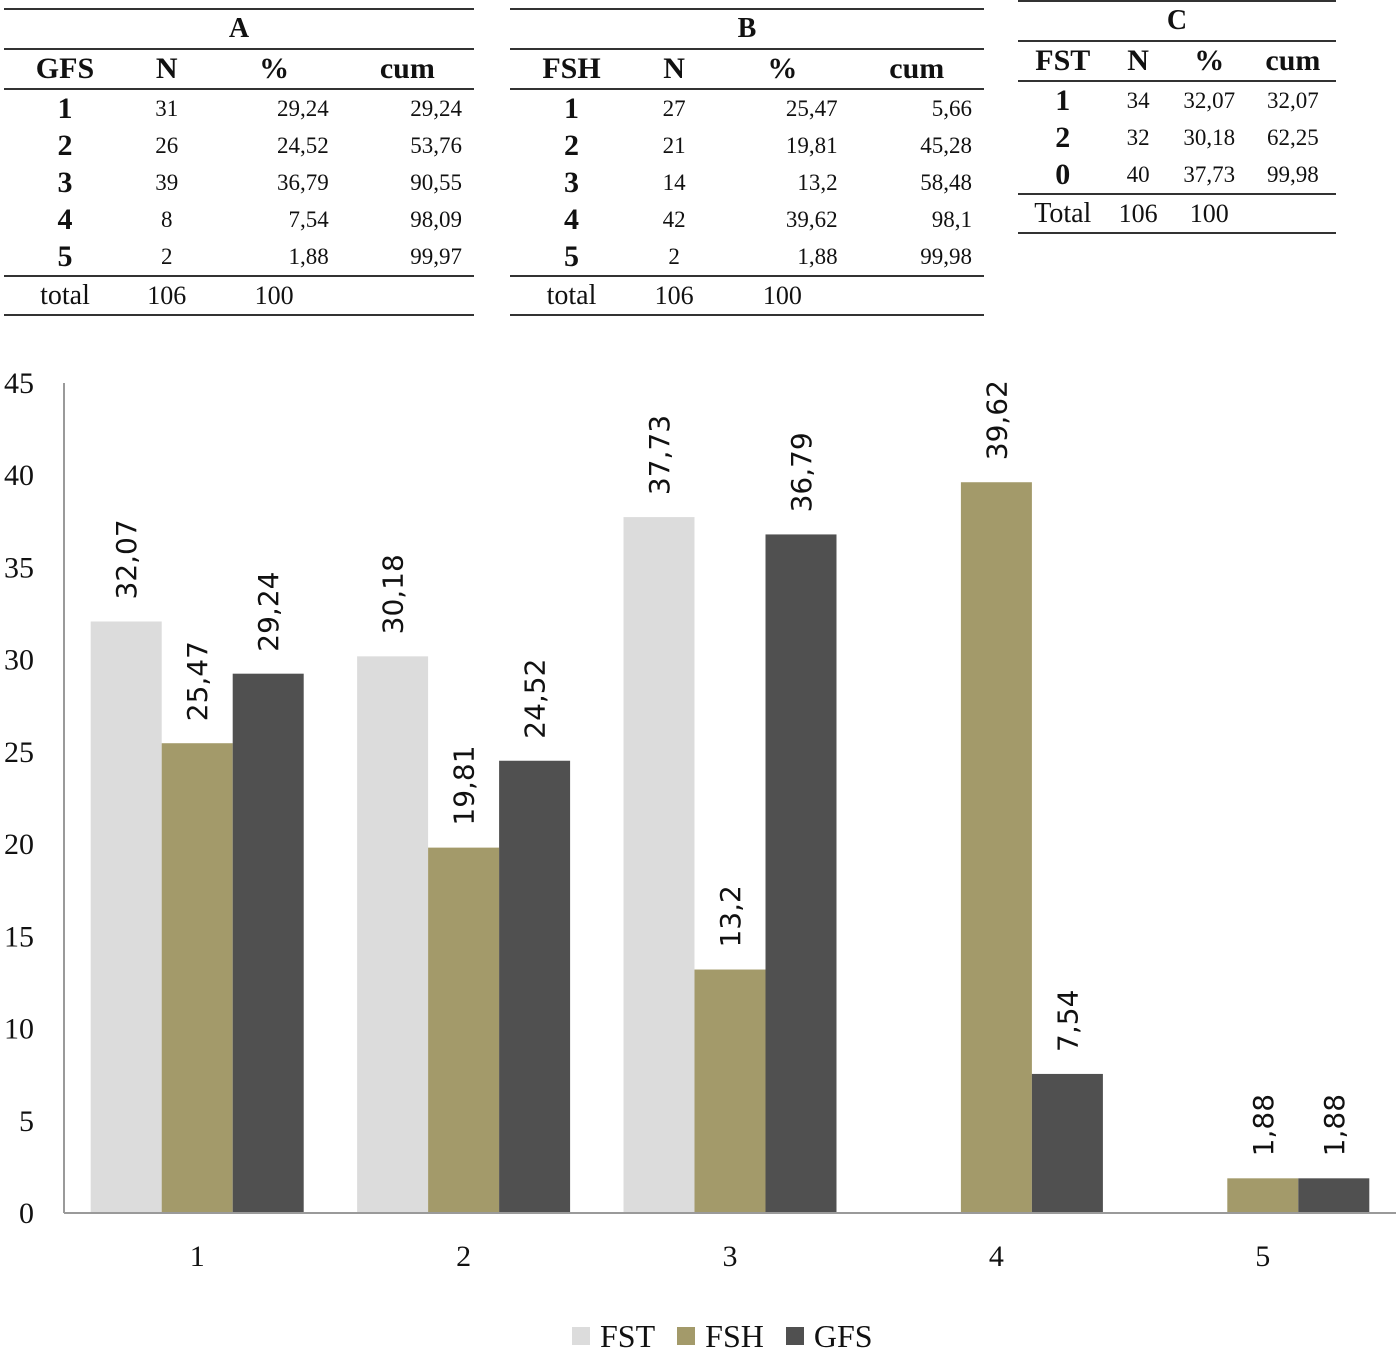 This screenshot has width=1400, height=1355. What do you see at coordinates (843, 1335) in the screenshot?
I see `legend-label: GFS` at bounding box center [843, 1335].